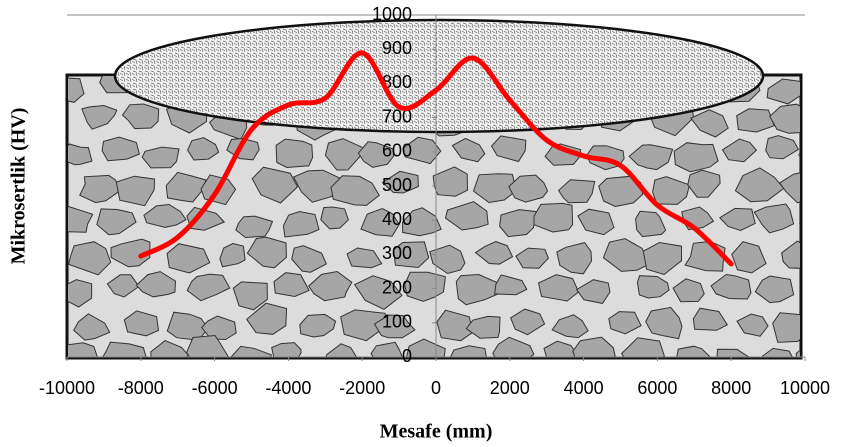 The height and width of the screenshot is (447, 842). What do you see at coordinates (288, 388) in the screenshot?
I see `x-tick-label: -4000` at bounding box center [288, 388].